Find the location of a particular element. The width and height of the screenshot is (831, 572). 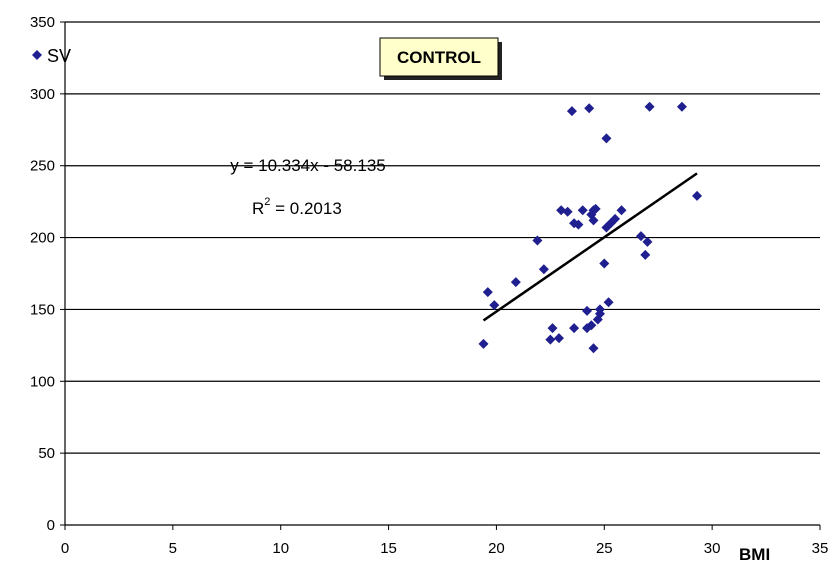

data-points is located at coordinates (590, 227).